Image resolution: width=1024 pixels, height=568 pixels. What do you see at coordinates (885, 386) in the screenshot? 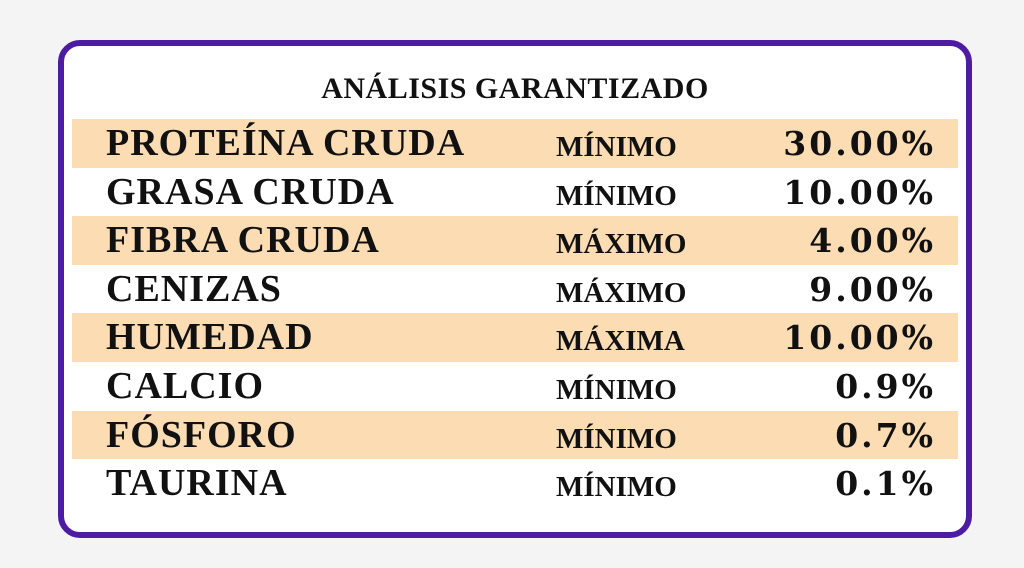
I see `nutrient-value: 0.9%` at bounding box center [885, 386].